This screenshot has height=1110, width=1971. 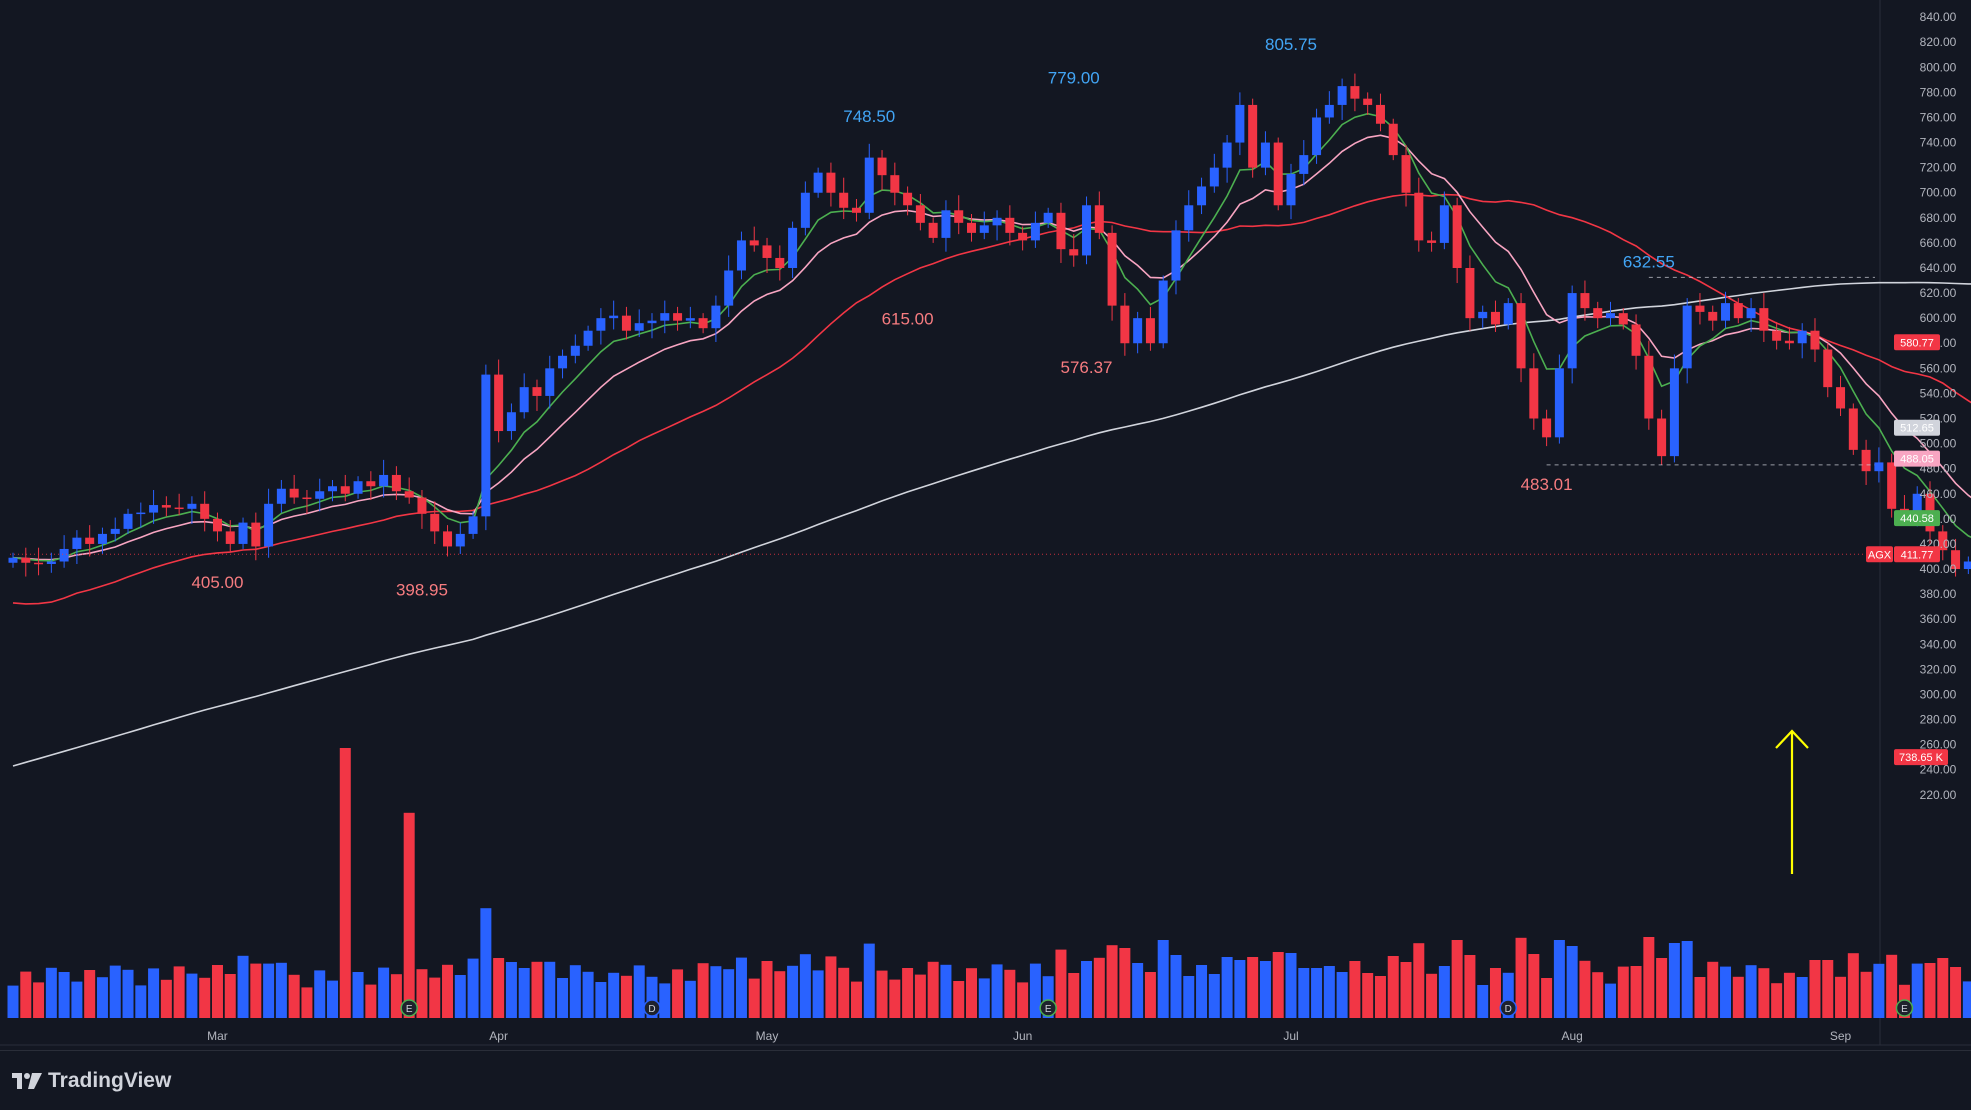 I want to click on axis-tag-value: 411.77, so click(x=1917, y=555).